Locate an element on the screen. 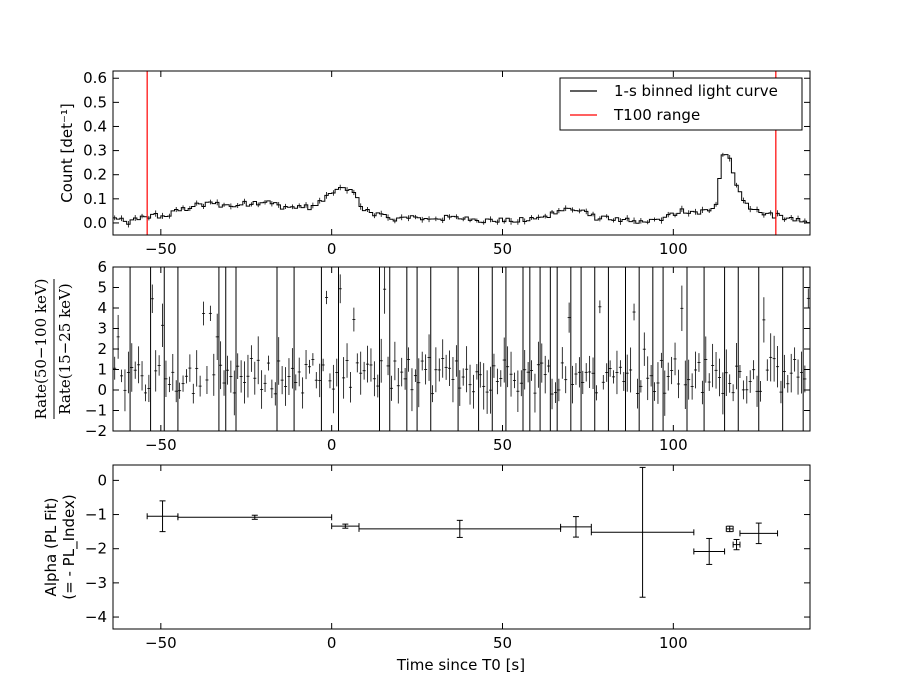 This screenshot has height=700, width=900. legend-label-light-curve: 1-s binned light curve is located at coordinates (696, 91).